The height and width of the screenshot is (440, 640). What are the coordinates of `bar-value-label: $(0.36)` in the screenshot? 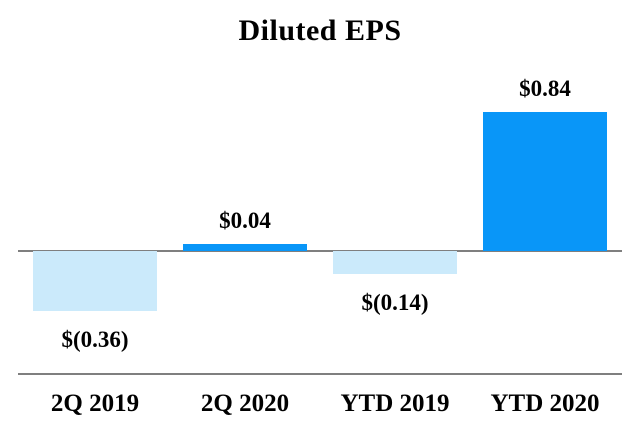 It's located at (95, 339).